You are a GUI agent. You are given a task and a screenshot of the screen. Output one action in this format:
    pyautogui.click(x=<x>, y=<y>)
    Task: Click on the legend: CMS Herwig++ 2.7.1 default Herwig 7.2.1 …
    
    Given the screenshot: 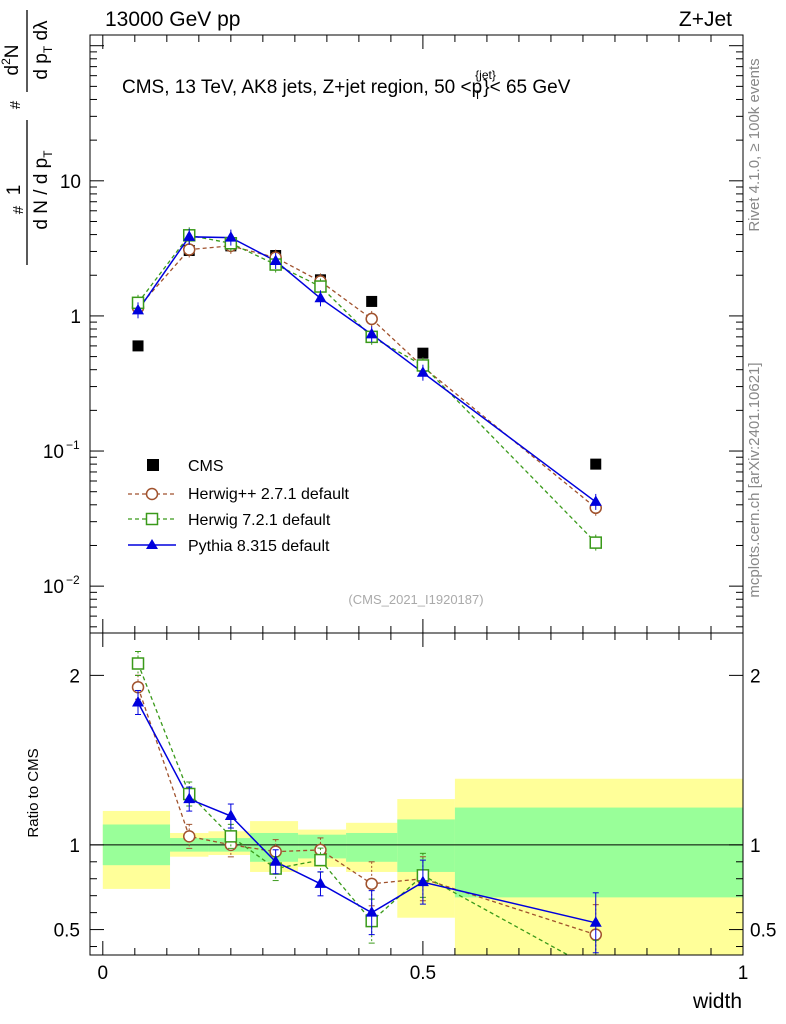 What is the action you would take?
    pyautogui.click(x=239, y=506)
    